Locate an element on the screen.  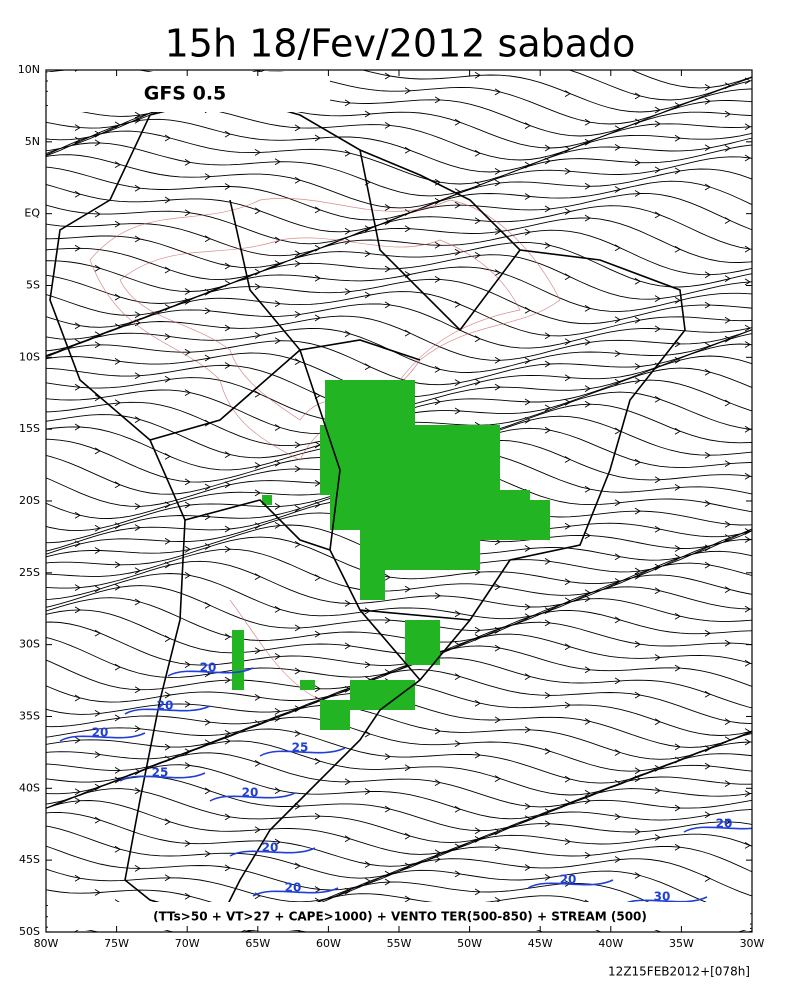
lat-label: 45S is located at coordinates (29, 859).